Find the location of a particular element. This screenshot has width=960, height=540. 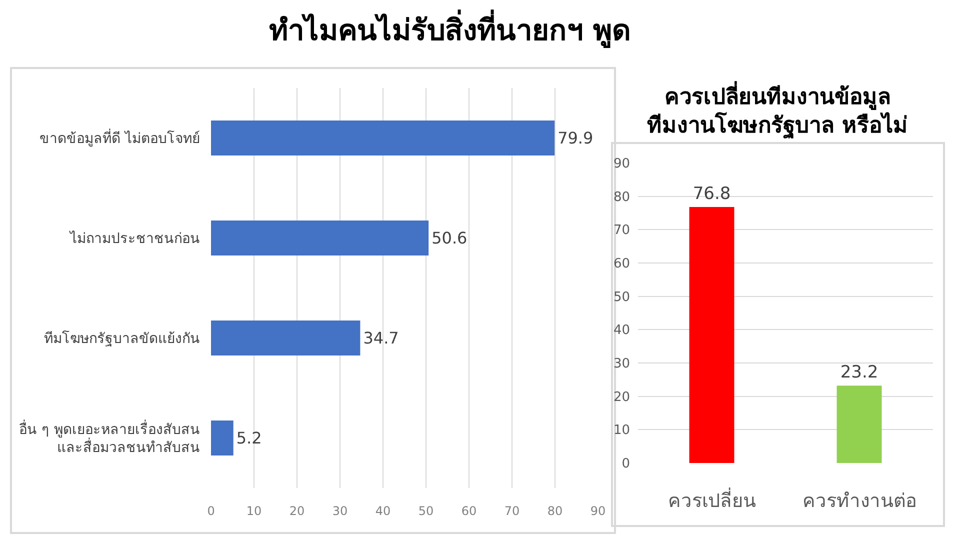

y-tick-label: 10 is located at coordinates (621, 430).